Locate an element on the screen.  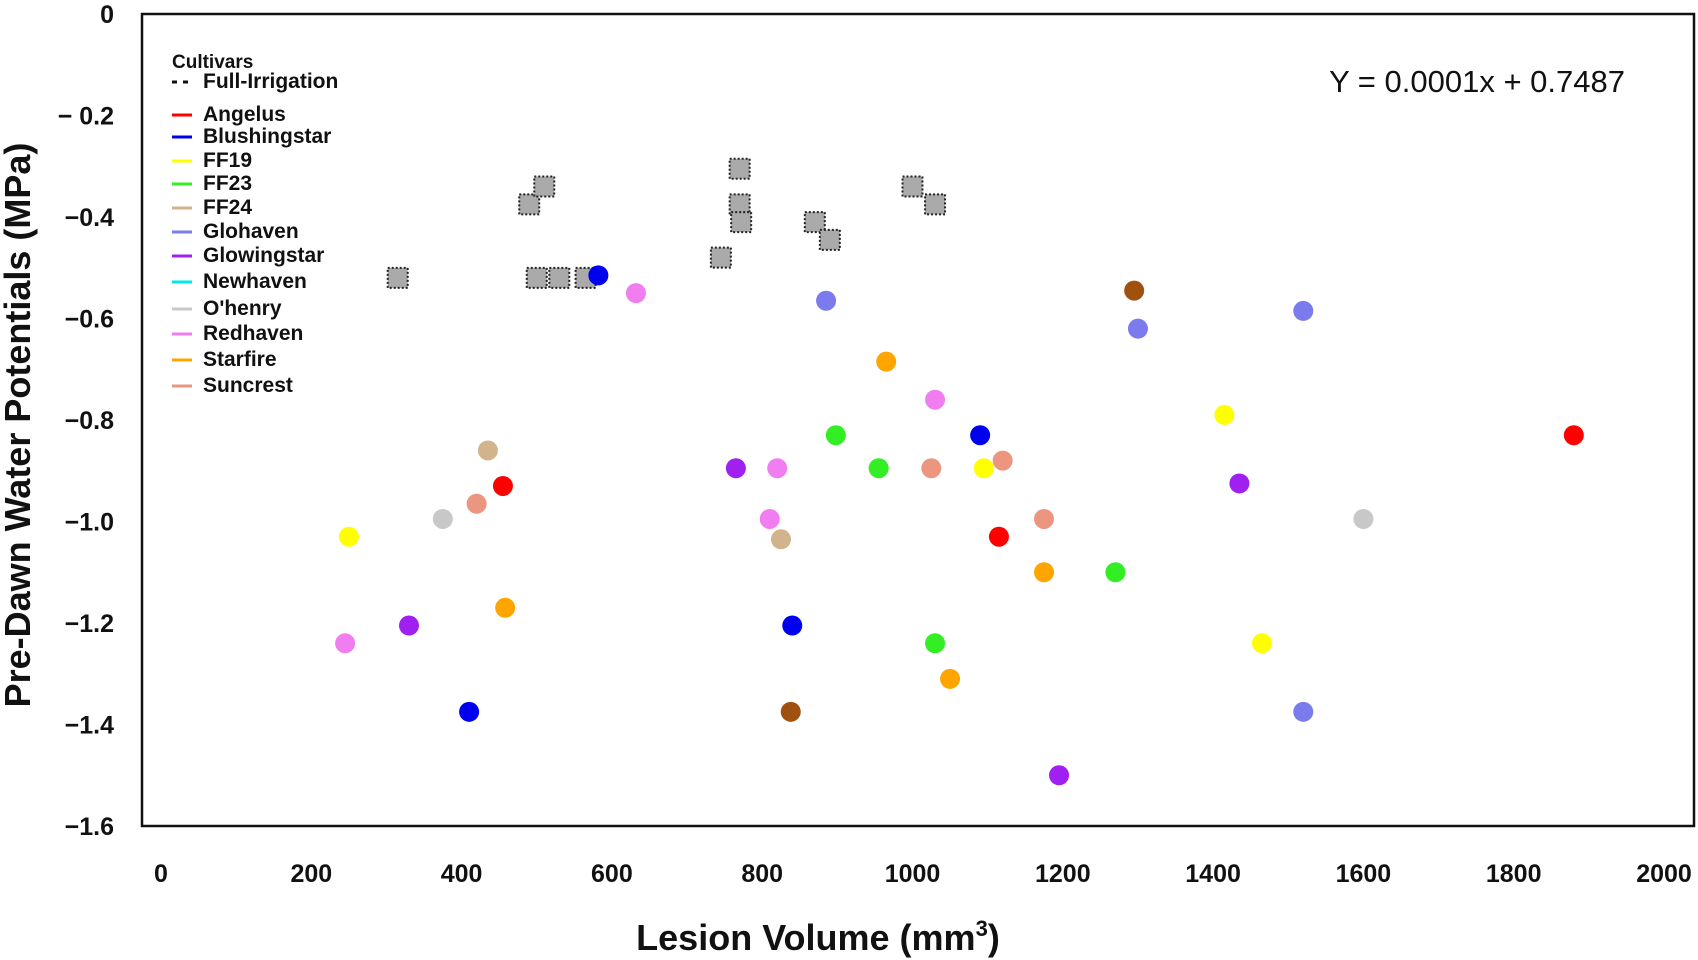
regression-equation: Y = 0.0001x + 0.7487 is located at coordinates (1477, 81).